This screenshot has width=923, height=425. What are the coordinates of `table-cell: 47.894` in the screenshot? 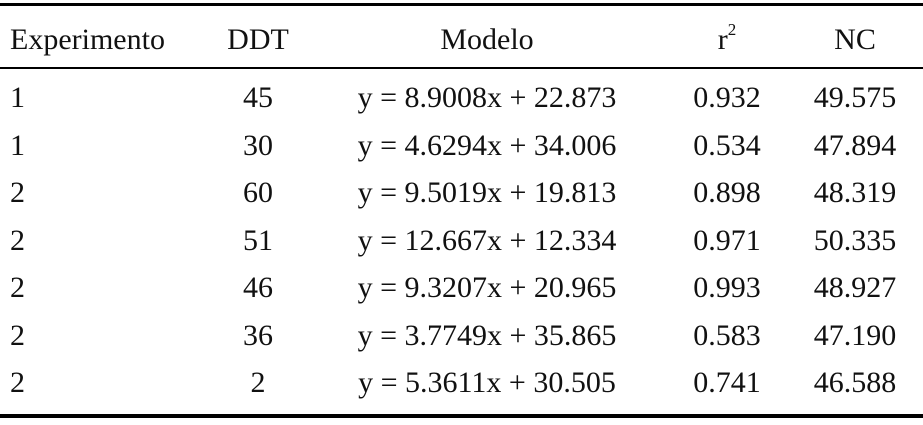 It's located at (855, 145).